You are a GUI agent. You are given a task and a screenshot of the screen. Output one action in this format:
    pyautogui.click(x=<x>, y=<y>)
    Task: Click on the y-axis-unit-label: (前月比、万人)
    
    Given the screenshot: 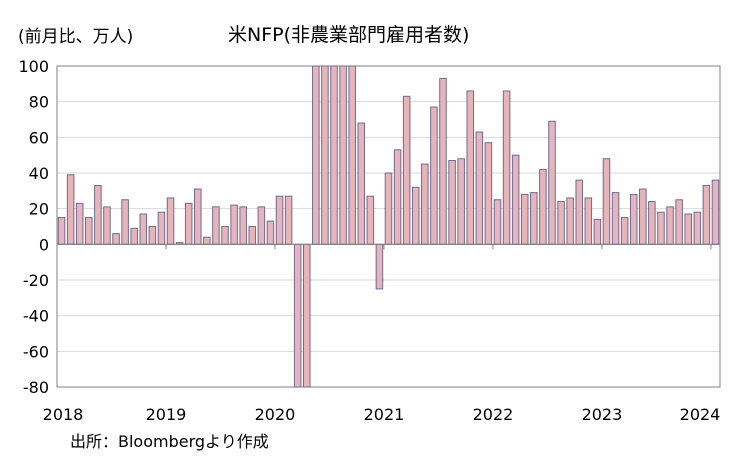 What is the action you would take?
    pyautogui.click(x=76, y=37)
    